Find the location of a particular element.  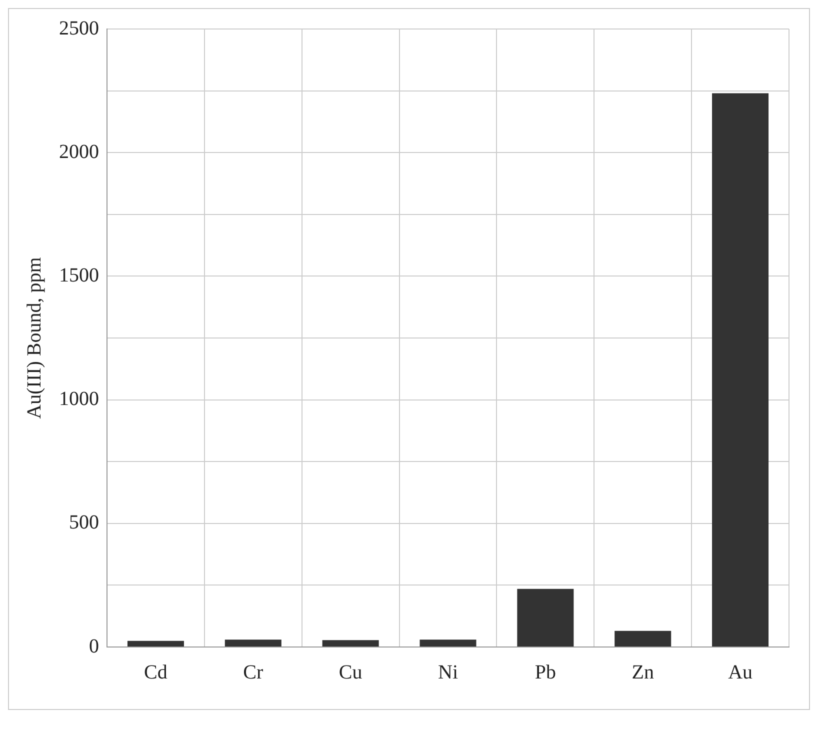

x-tick-label: Pb is located at coordinates (545, 672).